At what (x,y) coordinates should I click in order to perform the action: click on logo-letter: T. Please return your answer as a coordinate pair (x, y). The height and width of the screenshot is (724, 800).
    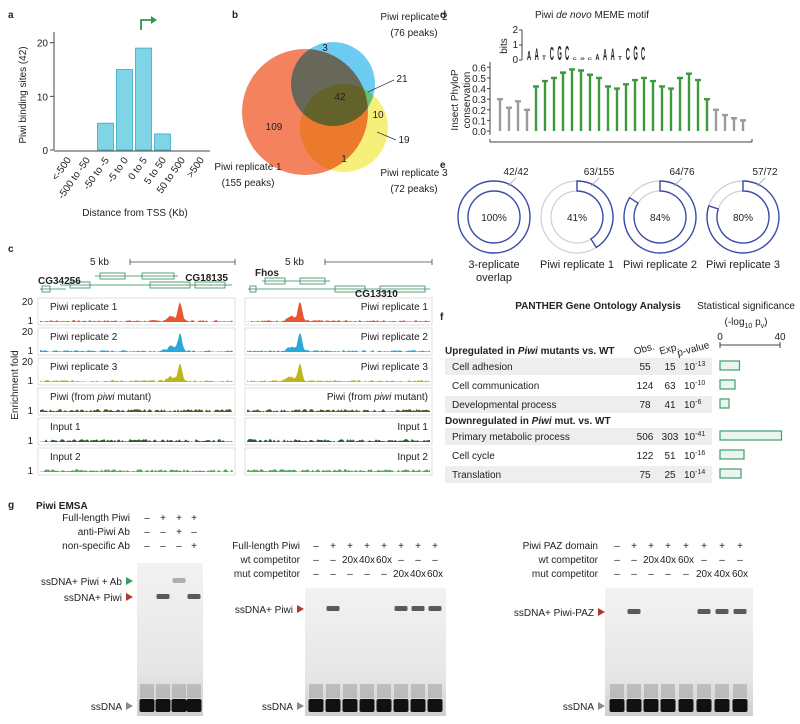
    Looking at the image, I should click on (620, 59).